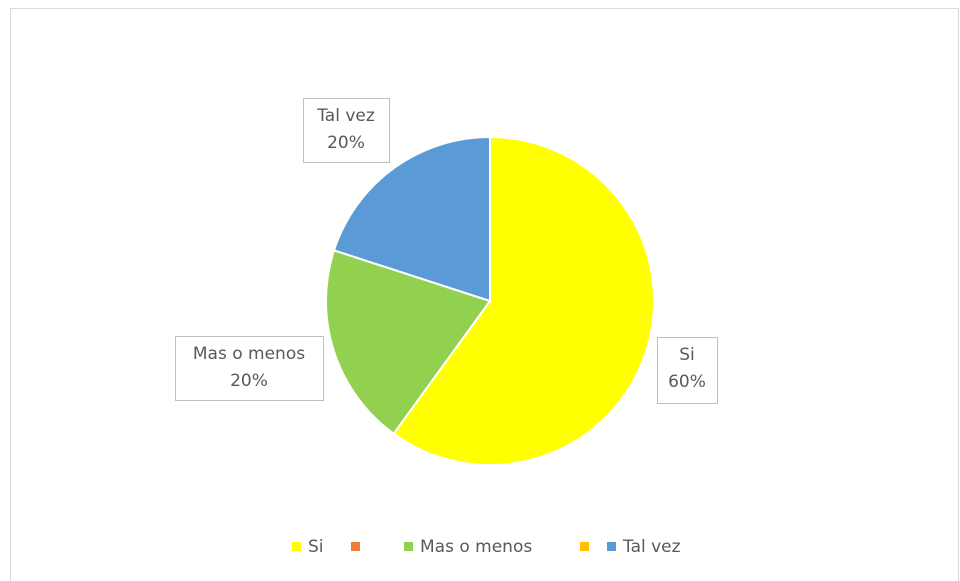  Describe the element at coordinates (249, 354) in the screenshot. I see `data-label-category: Mas o menos` at that location.